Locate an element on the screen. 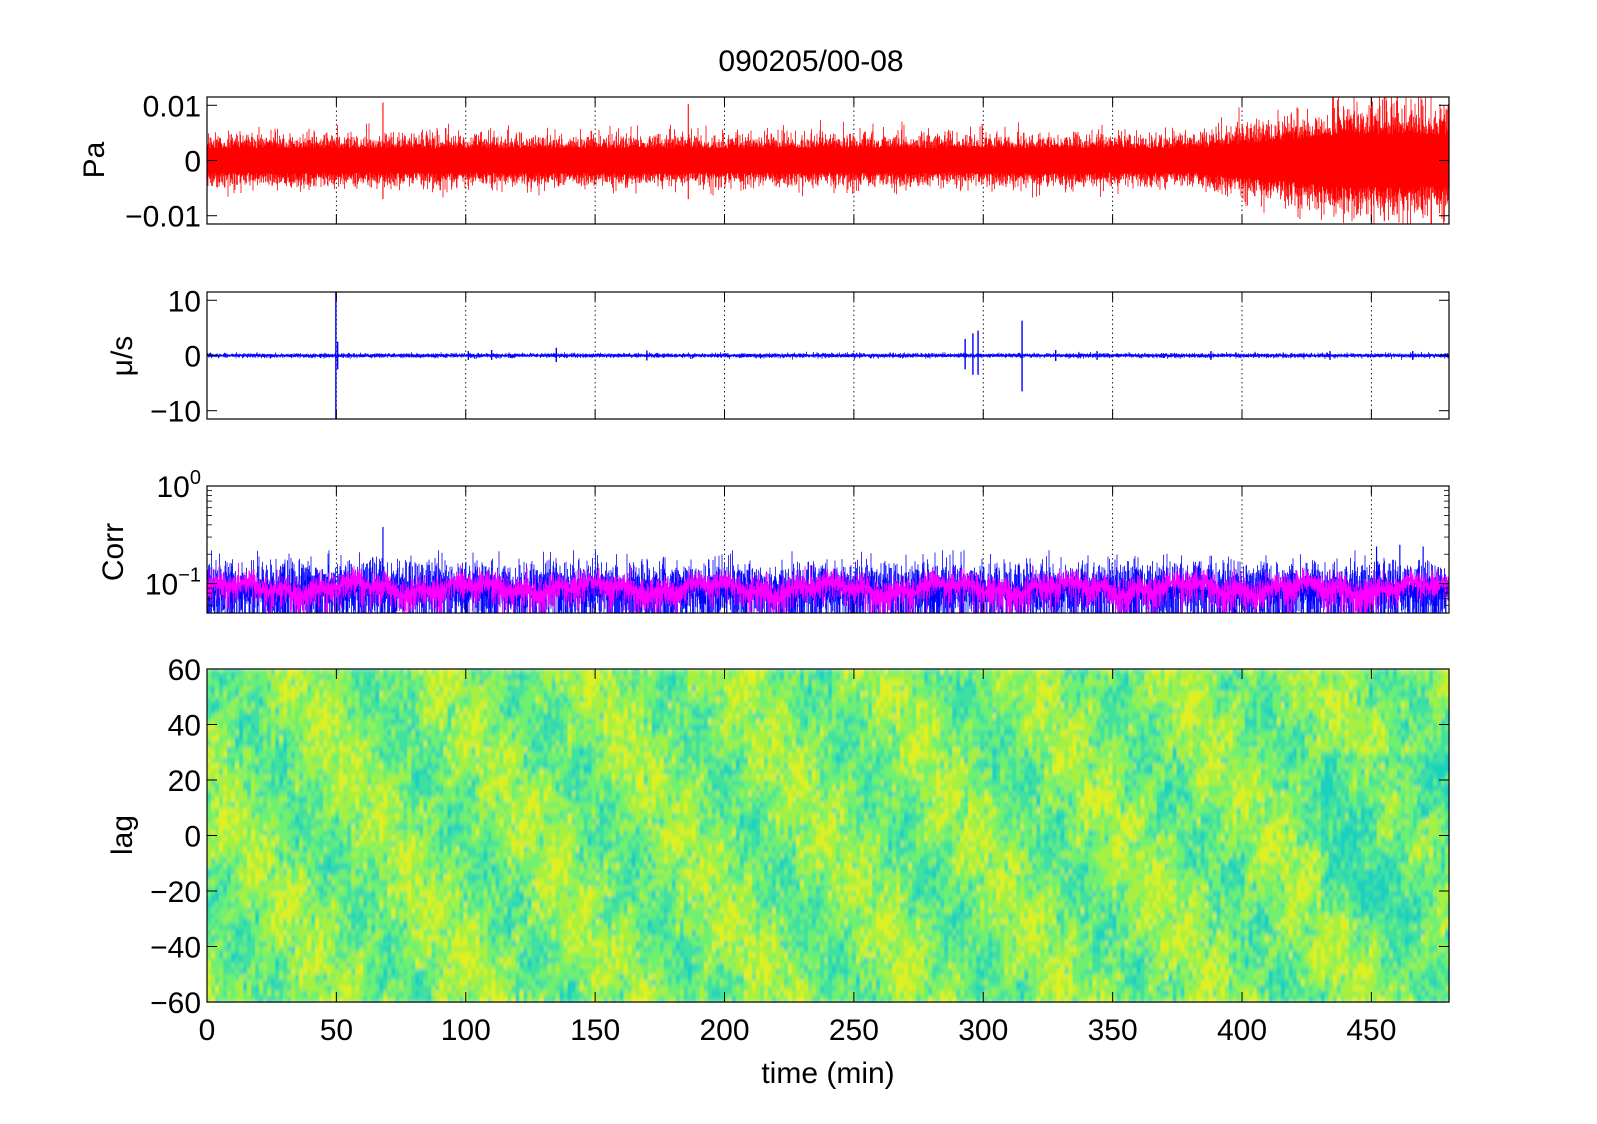 The image size is (1597, 1124). correlation-ylabel: Corr is located at coordinates (113, 552).